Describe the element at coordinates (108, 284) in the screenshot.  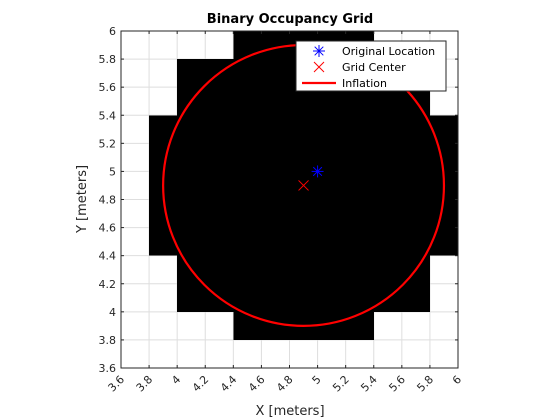
I see `y-tick-label: 4.2` at that location.